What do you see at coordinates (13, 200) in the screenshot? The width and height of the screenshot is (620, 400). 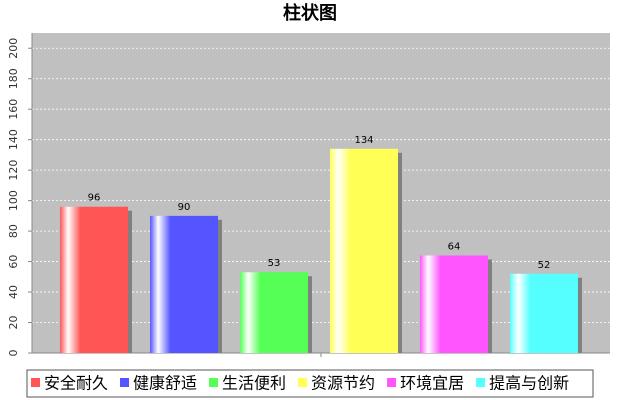 I see `y-tick-label: 100` at bounding box center [13, 200].